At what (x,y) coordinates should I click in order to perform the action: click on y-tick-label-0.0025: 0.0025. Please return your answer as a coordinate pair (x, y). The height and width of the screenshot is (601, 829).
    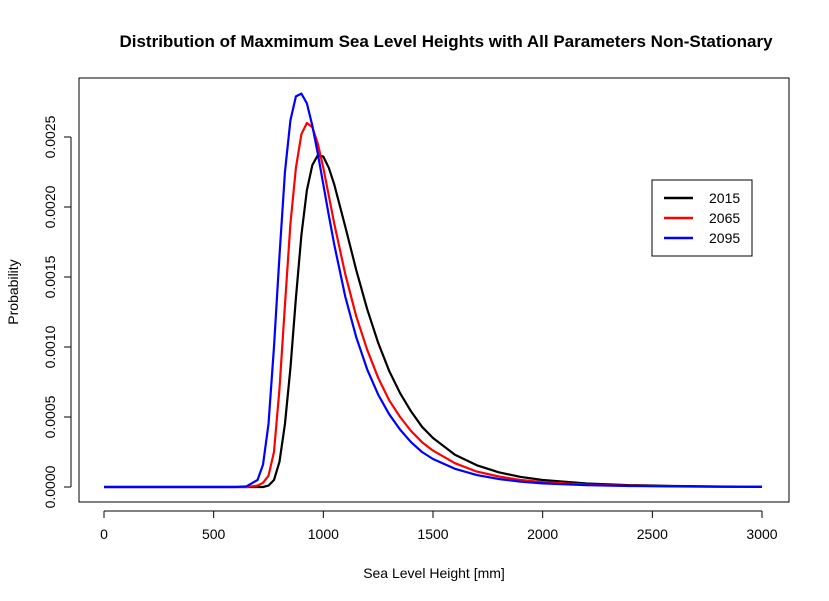
    Looking at the image, I should click on (50, 136).